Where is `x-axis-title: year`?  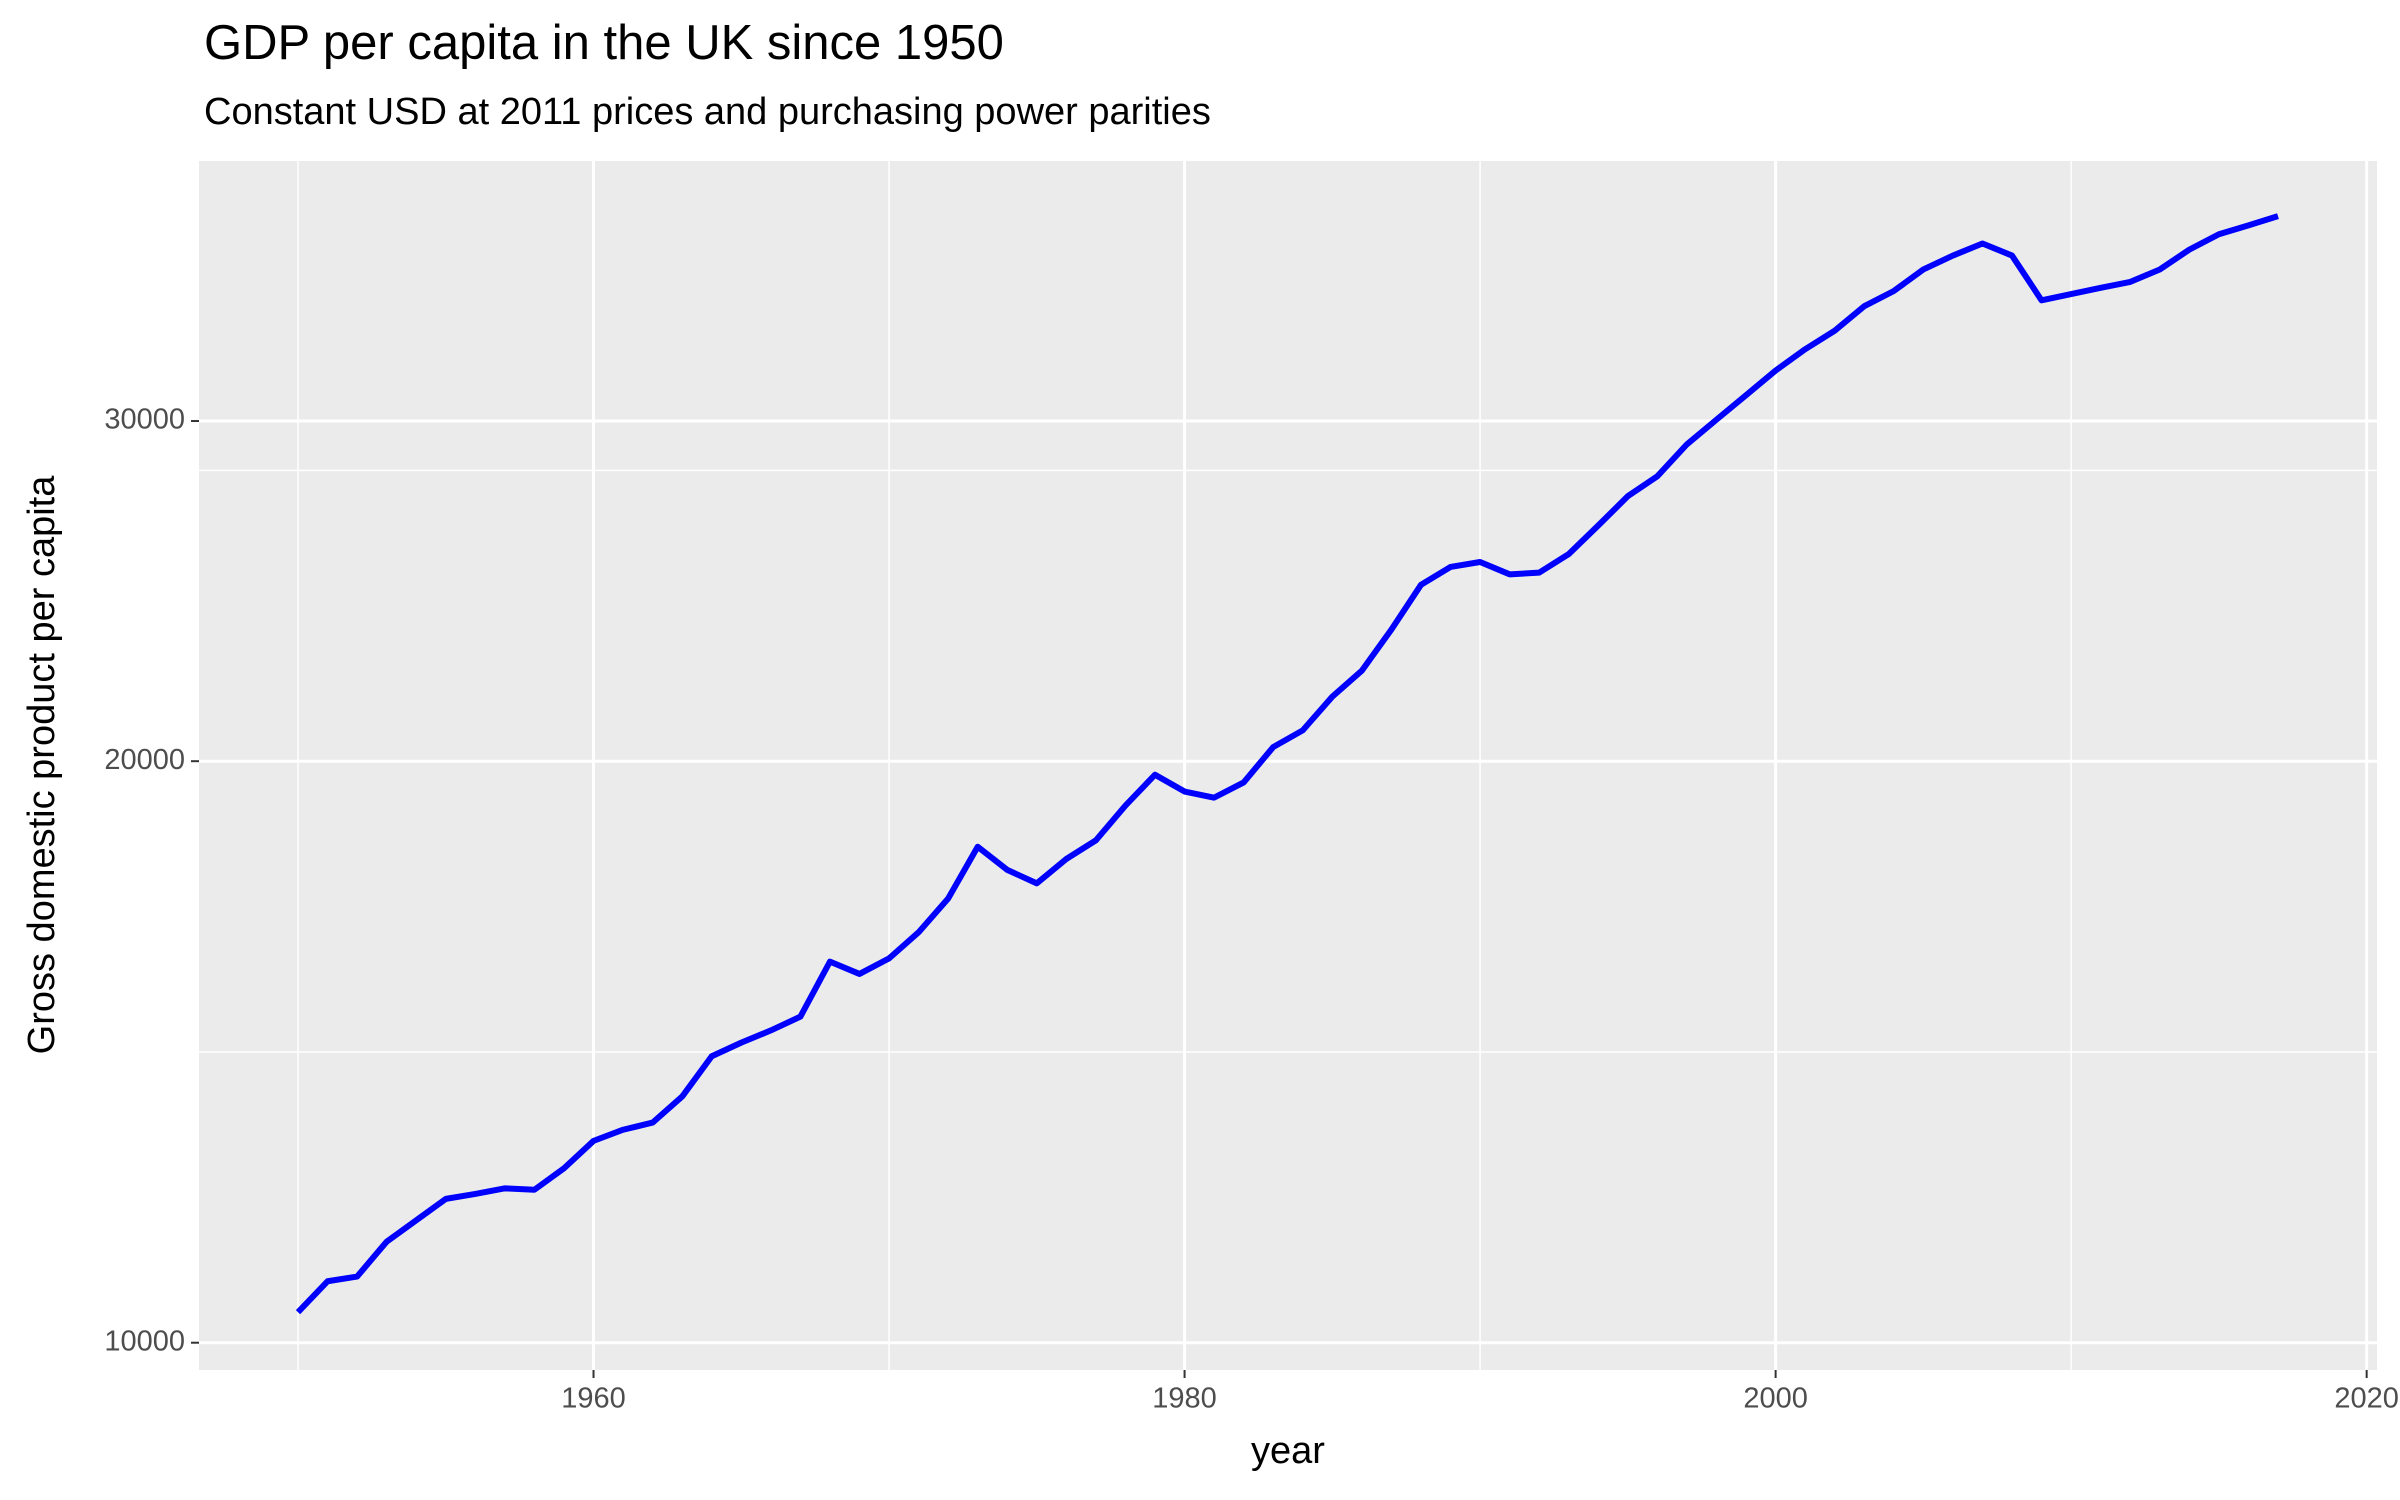 x-axis-title: year is located at coordinates (1288, 1451).